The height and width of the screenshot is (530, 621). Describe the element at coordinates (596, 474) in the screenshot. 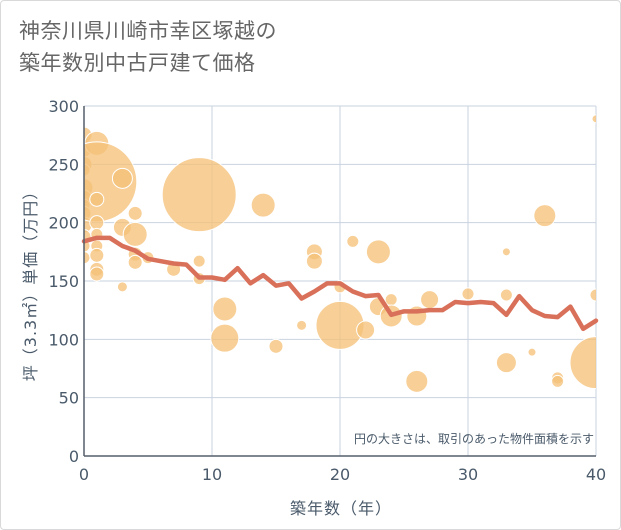

I see `x-tick-label-40: 40` at that location.